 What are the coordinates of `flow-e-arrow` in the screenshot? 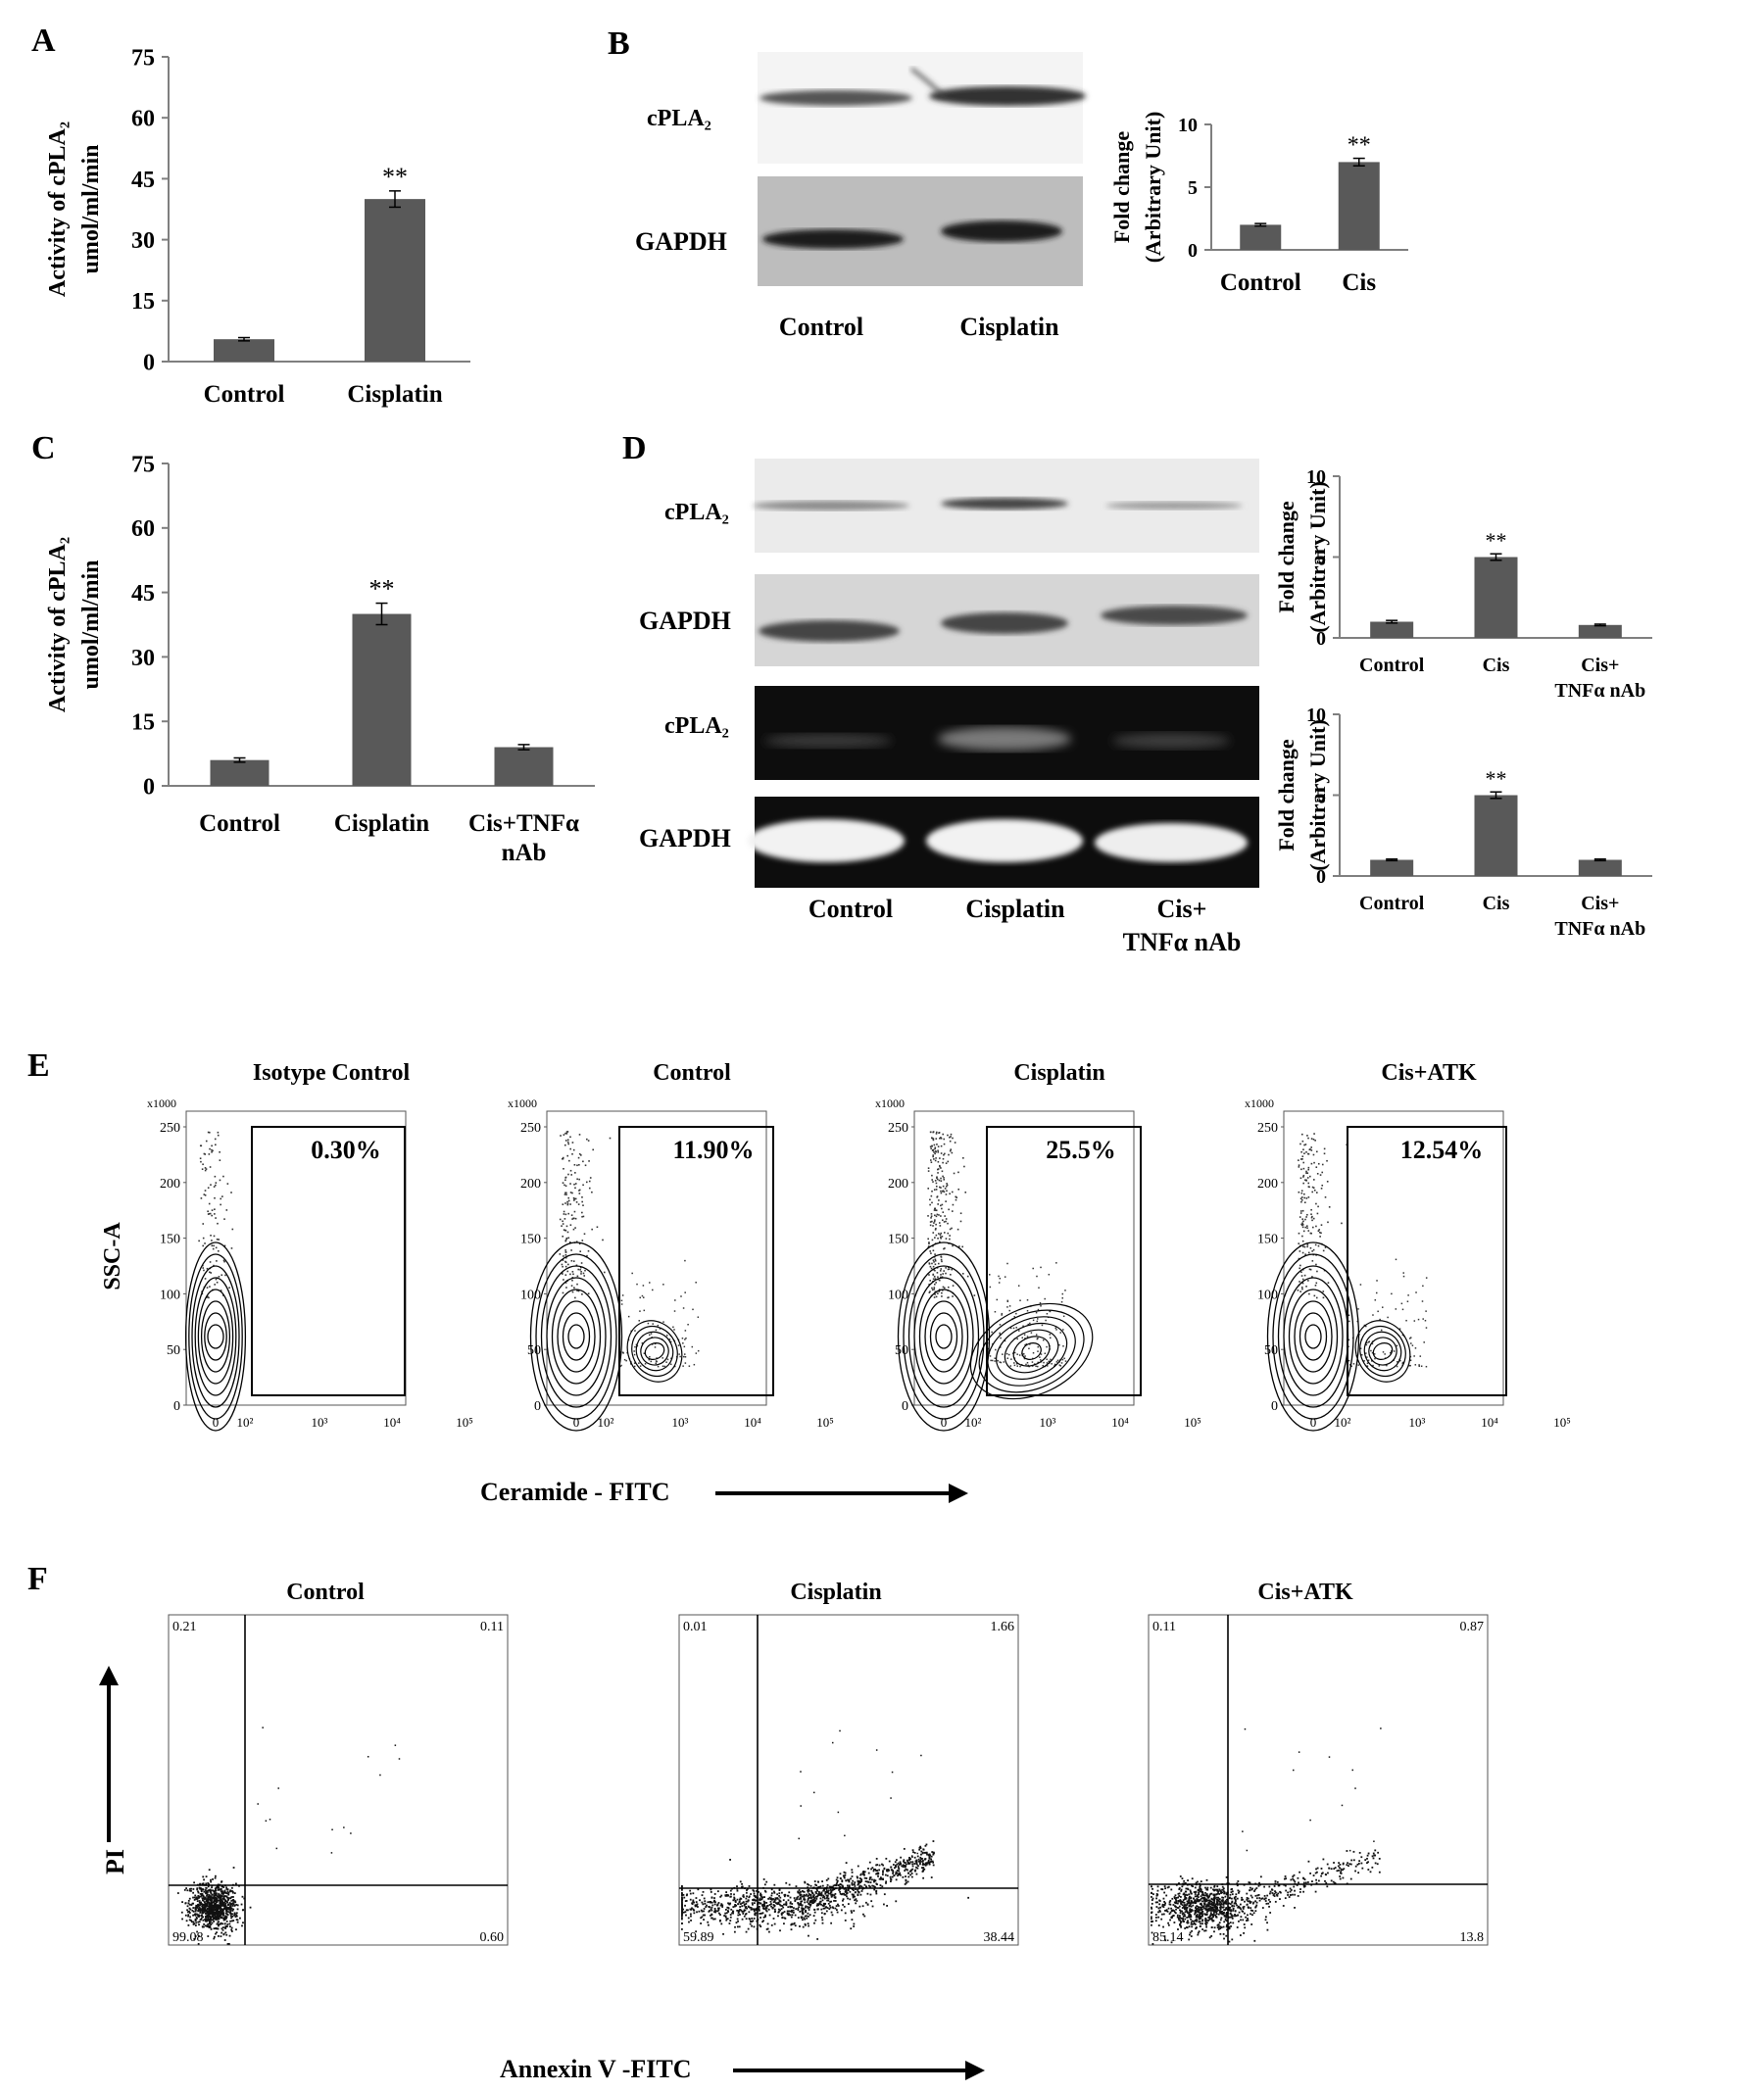 It's located at (842, 1494).